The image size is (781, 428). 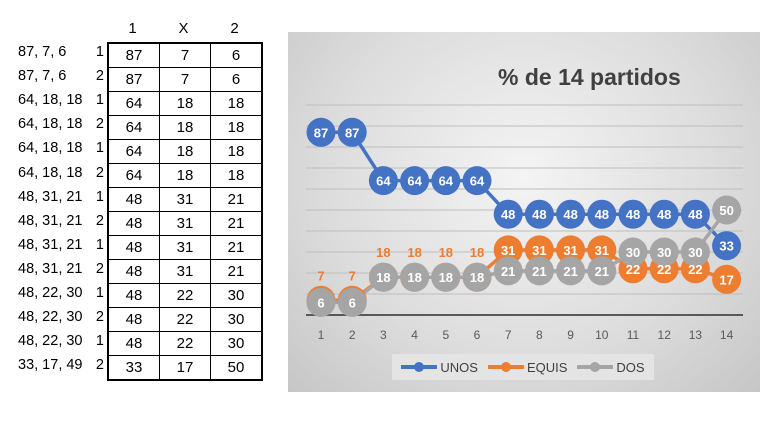 What do you see at coordinates (234, 28) in the screenshot?
I see `column-header: 2` at bounding box center [234, 28].